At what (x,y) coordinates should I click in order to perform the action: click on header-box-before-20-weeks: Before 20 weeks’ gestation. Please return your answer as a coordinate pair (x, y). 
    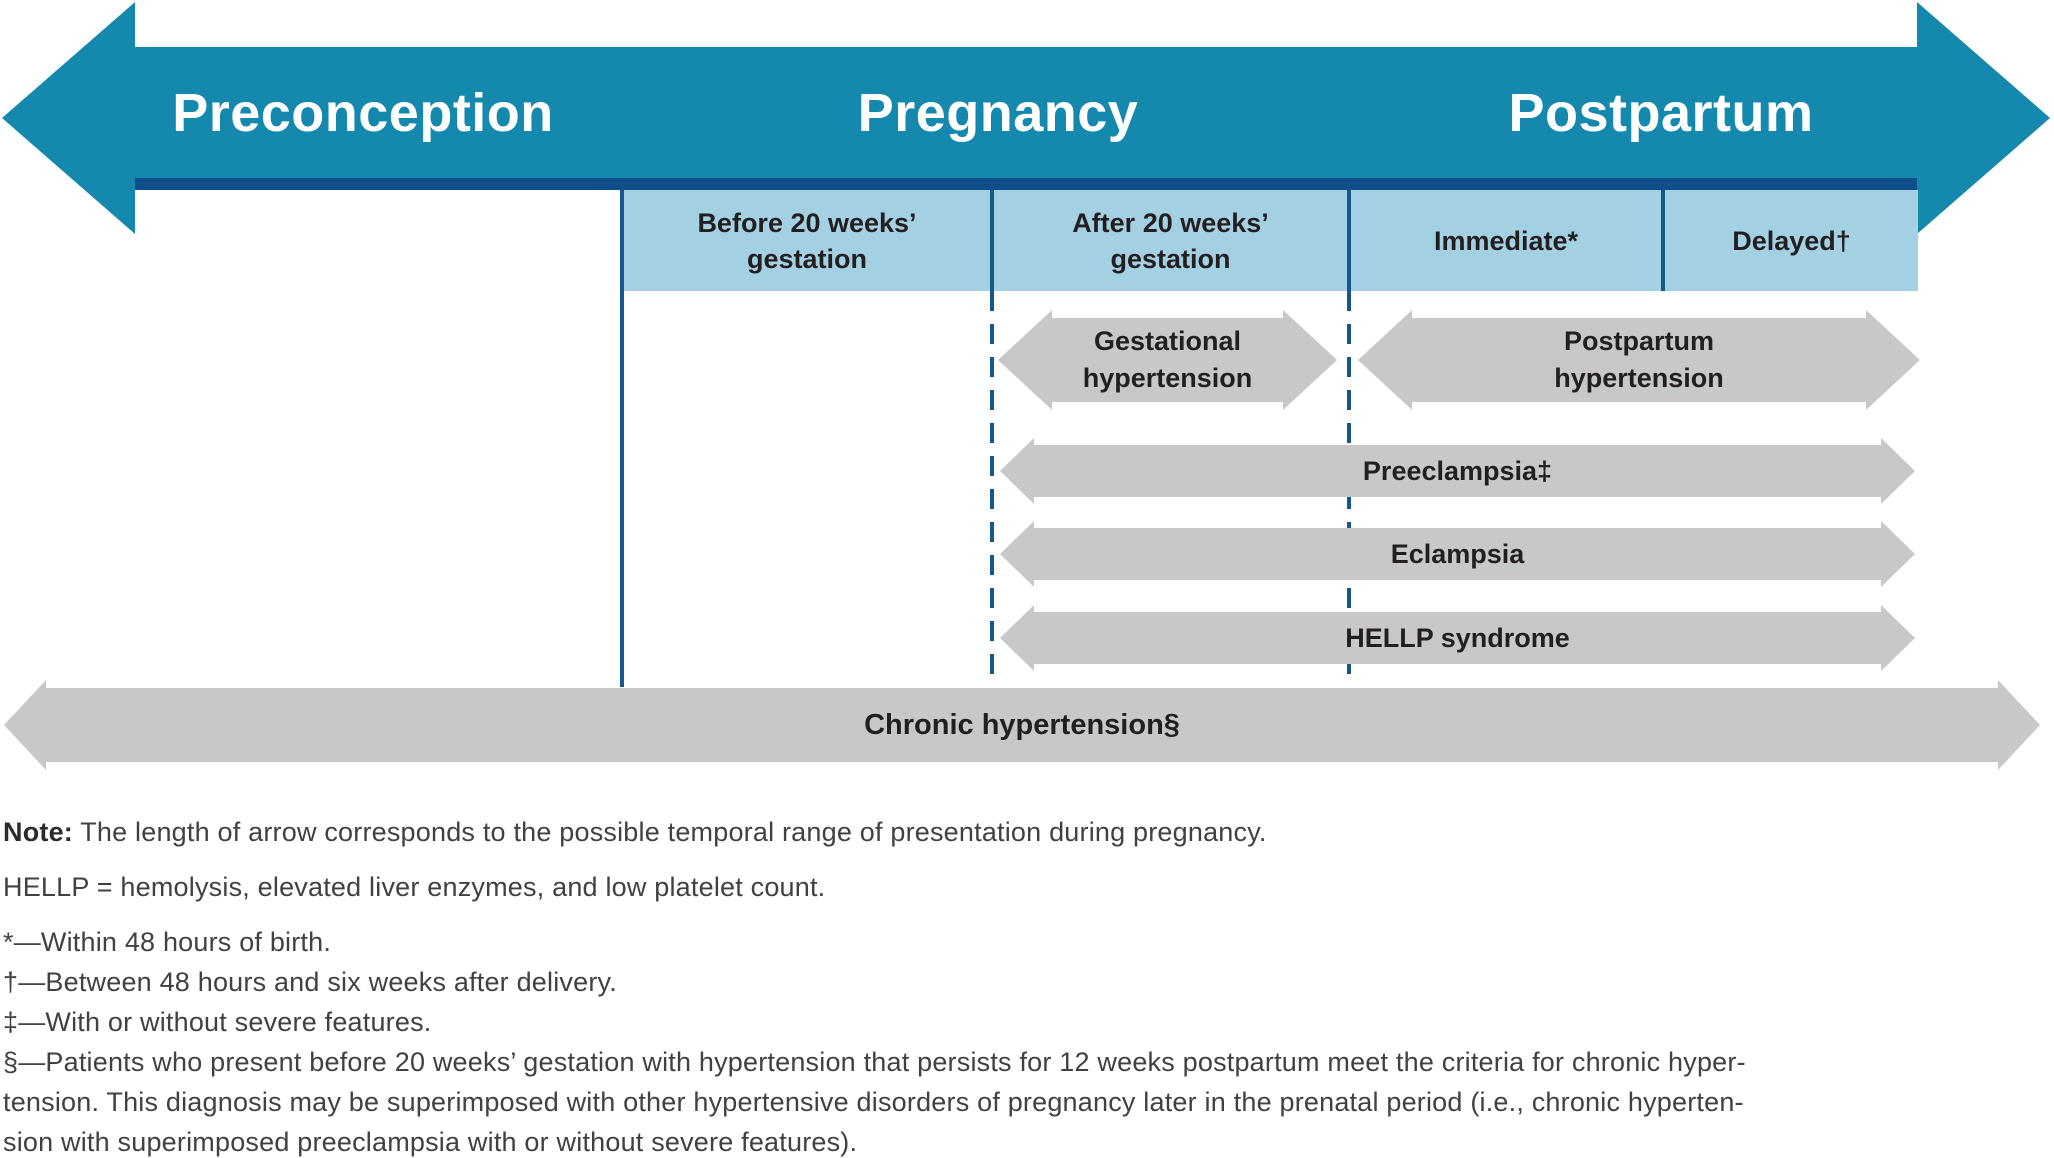
    Looking at the image, I should click on (805, 240).